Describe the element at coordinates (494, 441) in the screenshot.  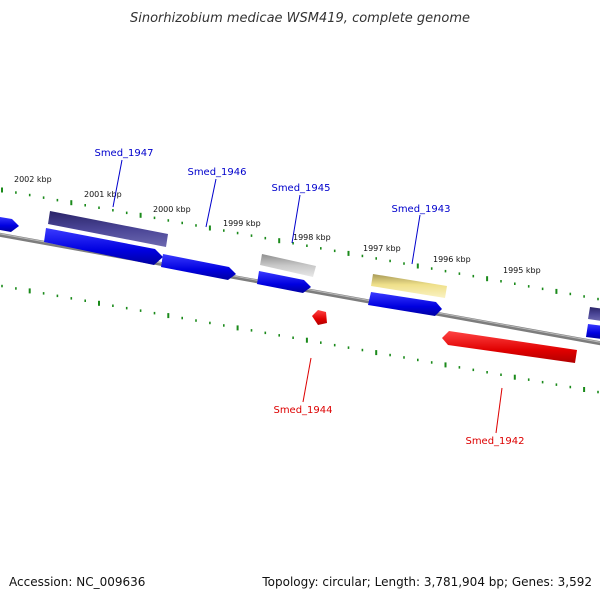
I see `gene-label-smed-1942: Smed_1942` at that location.